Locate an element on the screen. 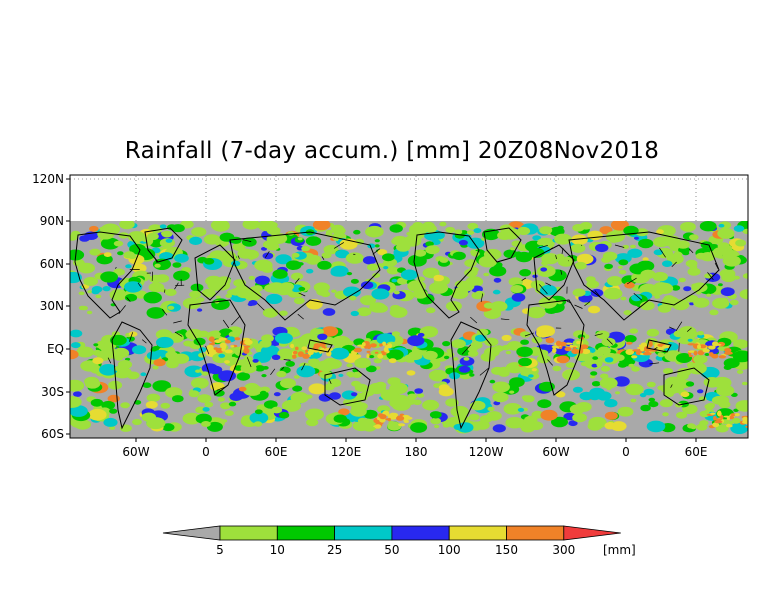 This screenshot has height=612, width=784. y-axis: 120N 90N 60N 30N EQ 30S 60S is located at coordinates (51, 306).